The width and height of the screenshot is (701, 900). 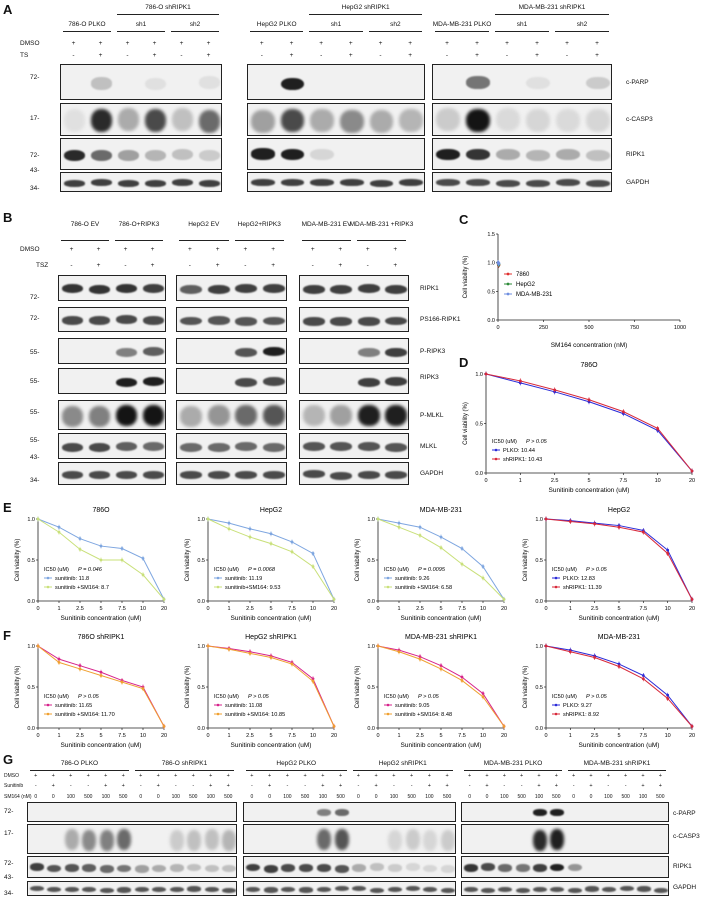 I want to click on legend-label: sunitinib: 9.05, so click(x=412, y=706).